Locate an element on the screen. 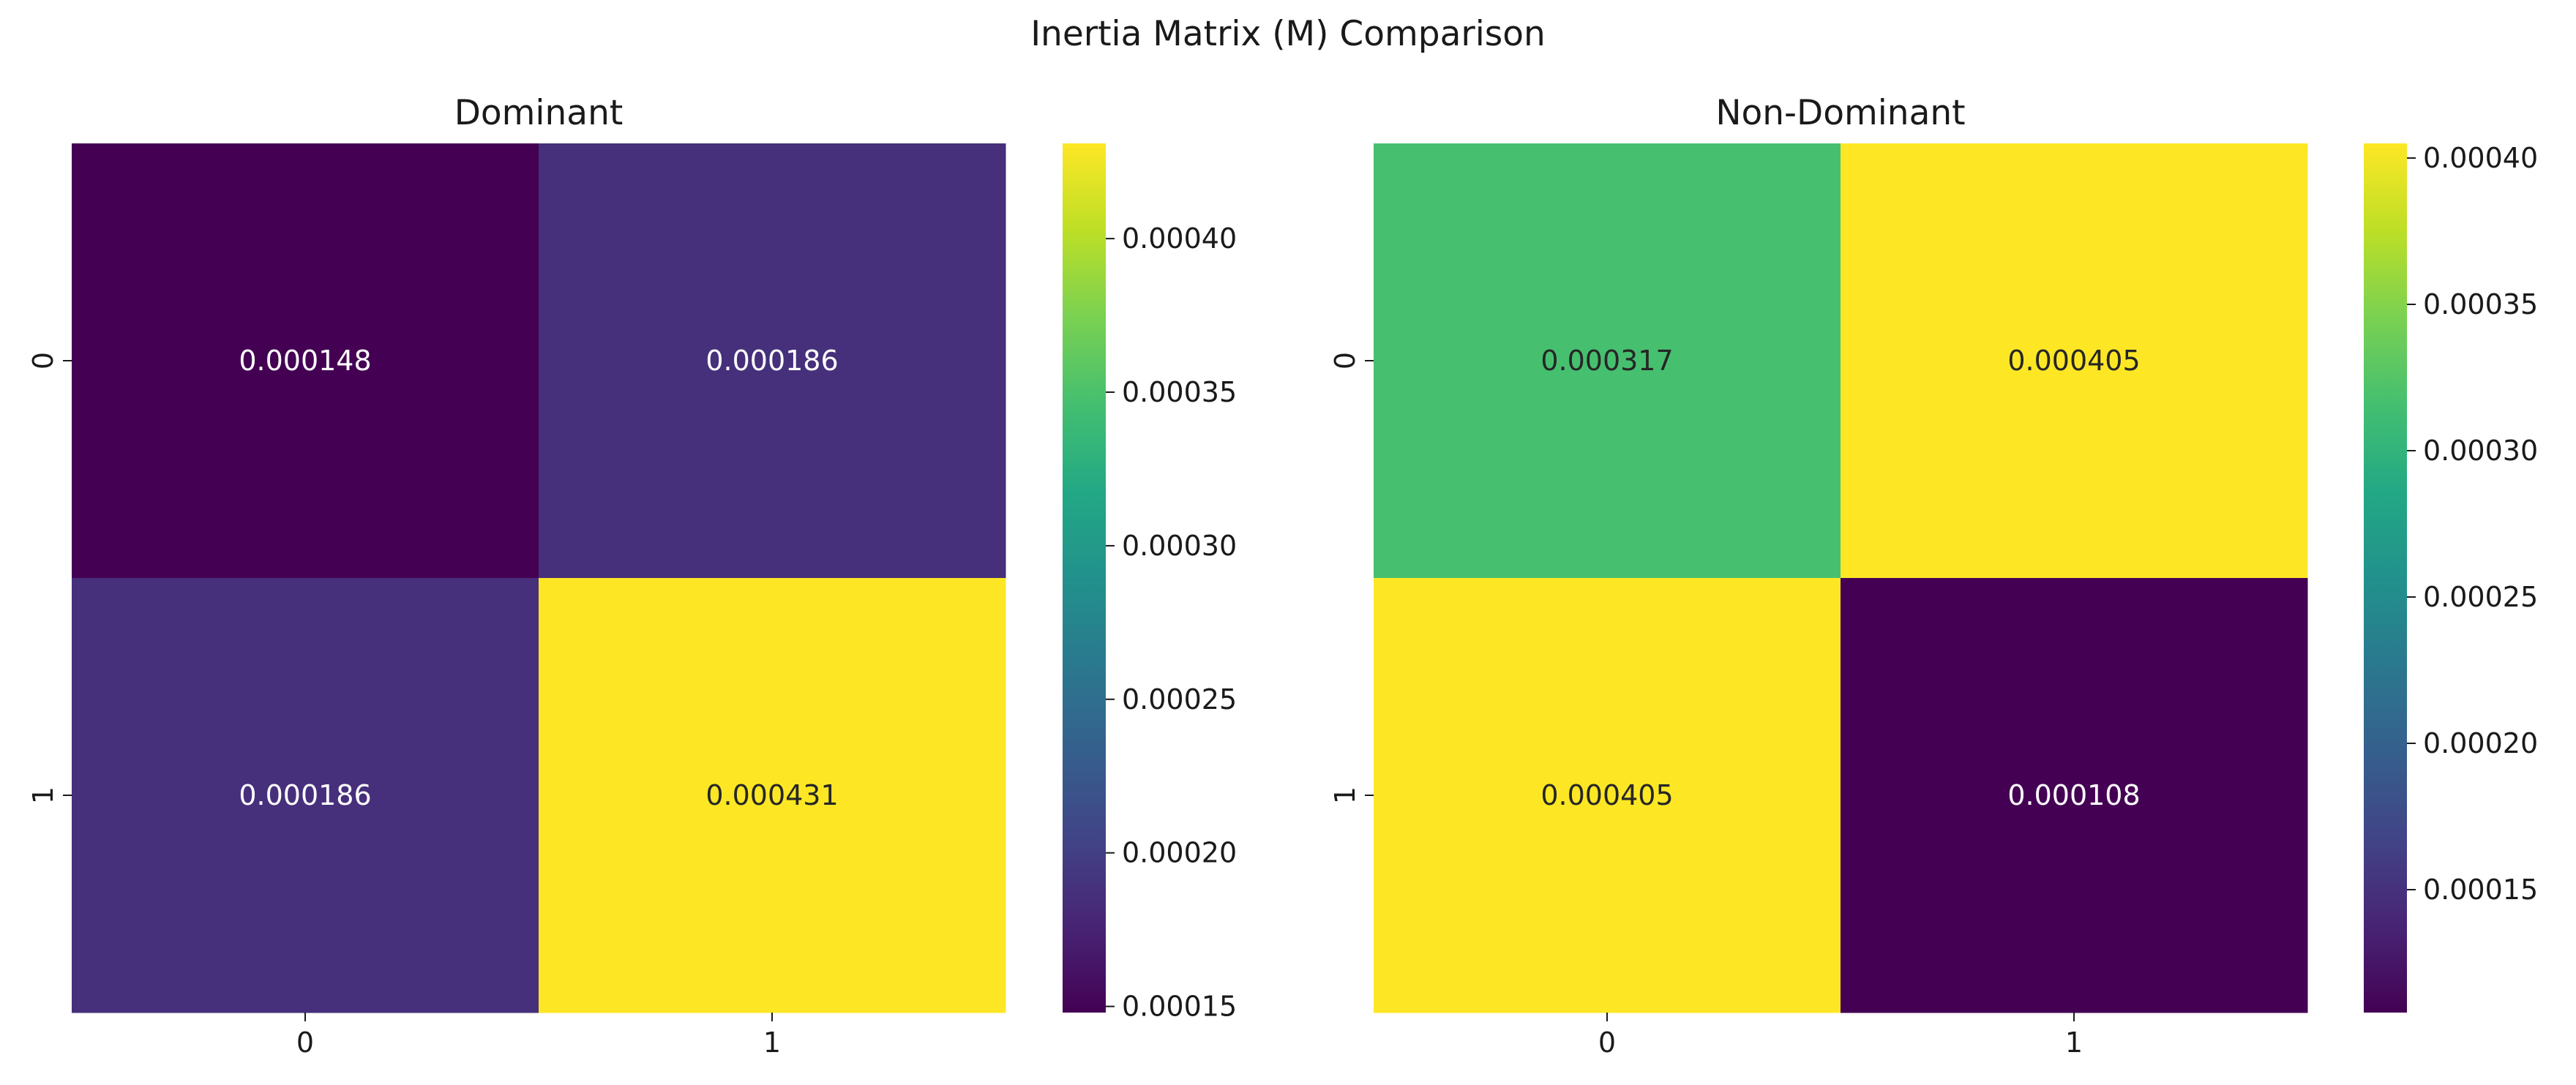 The width and height of the screenshot is (2576, 1085). cell-annotation-1-0: 0.000186 is located at coordinates (305, 795).